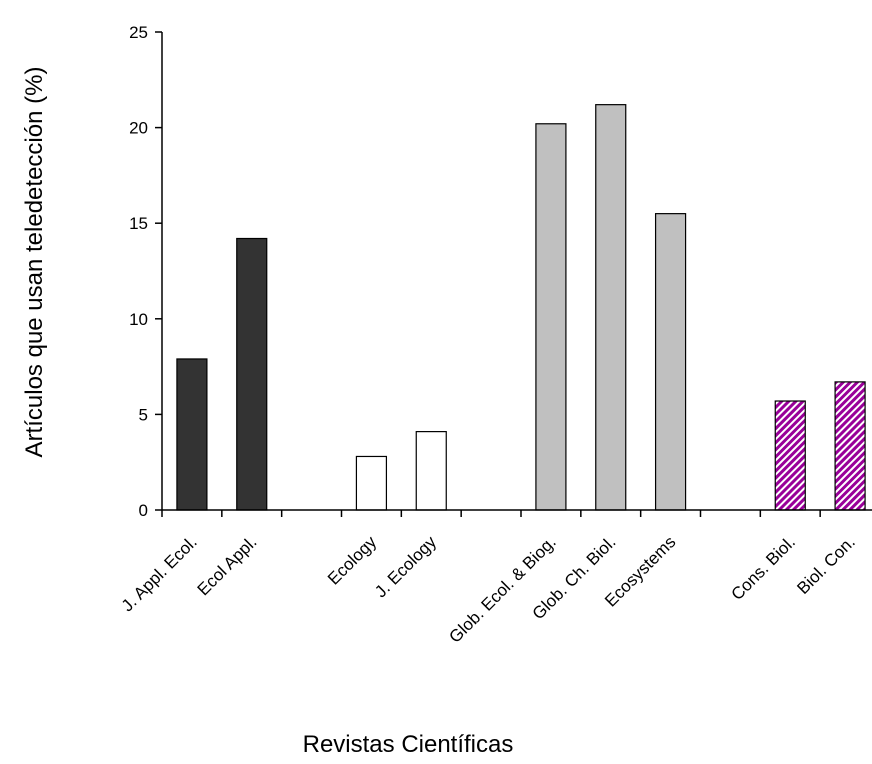  What do you see at coordinates (405, 566) in the screenshot?
I see `x-tick-label: J. Ecology` at bounding box center [405, 566].